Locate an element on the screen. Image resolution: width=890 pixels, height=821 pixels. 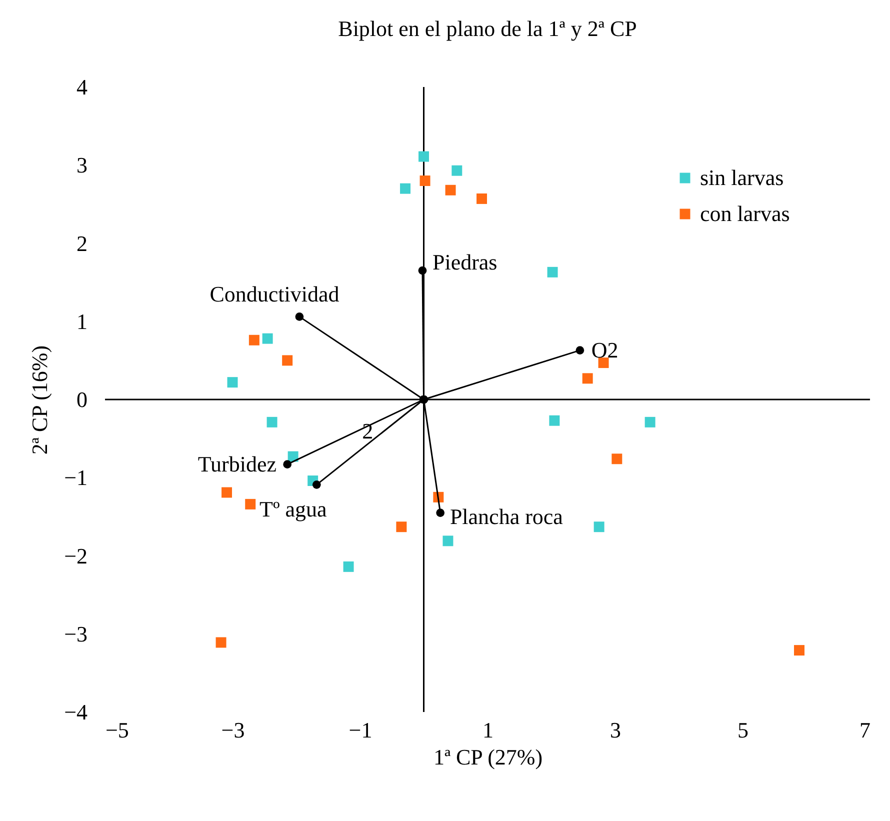
chart-title: Biplot en el plano de la 1ª y 2ª CP is located at coordinates (487, 28).